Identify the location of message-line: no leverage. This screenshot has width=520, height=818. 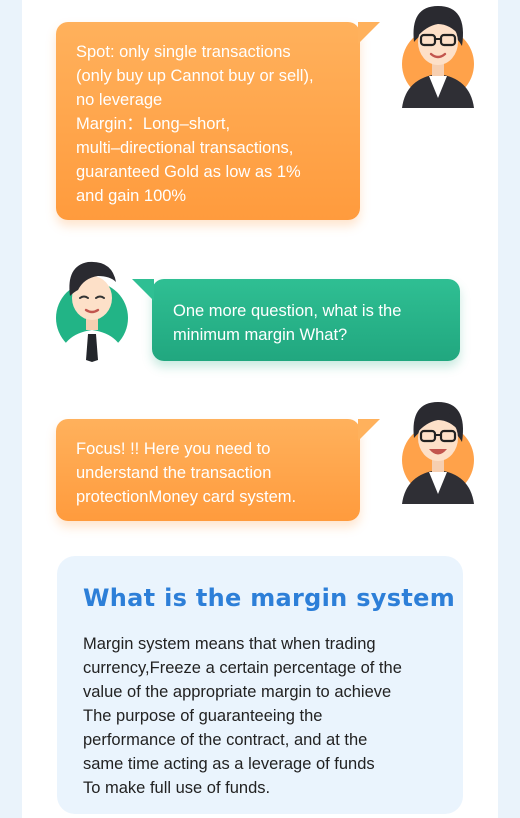
(119, 100).